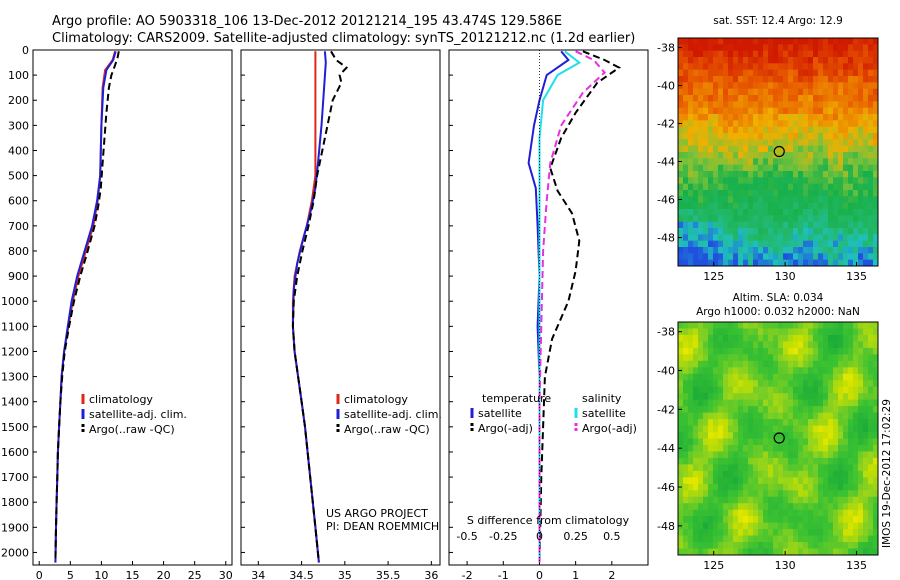  What do you see at coordinates (575, 536) in the screenshot?
I see `s-tick-label: 0.25` at bounding box center [575, 536].